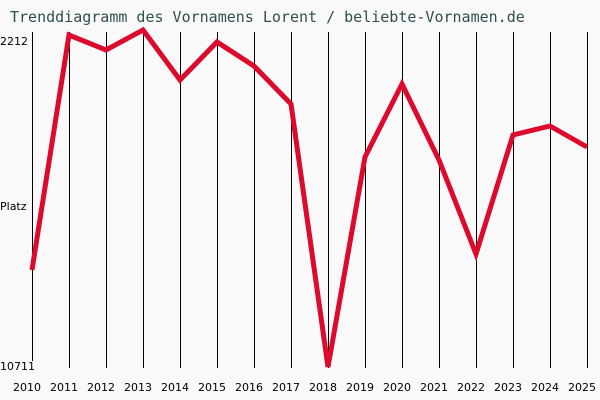  Describe the element at coordinates (397, 387) in the screenshot. I see `x-tick-label-2020: 2020` at that location.